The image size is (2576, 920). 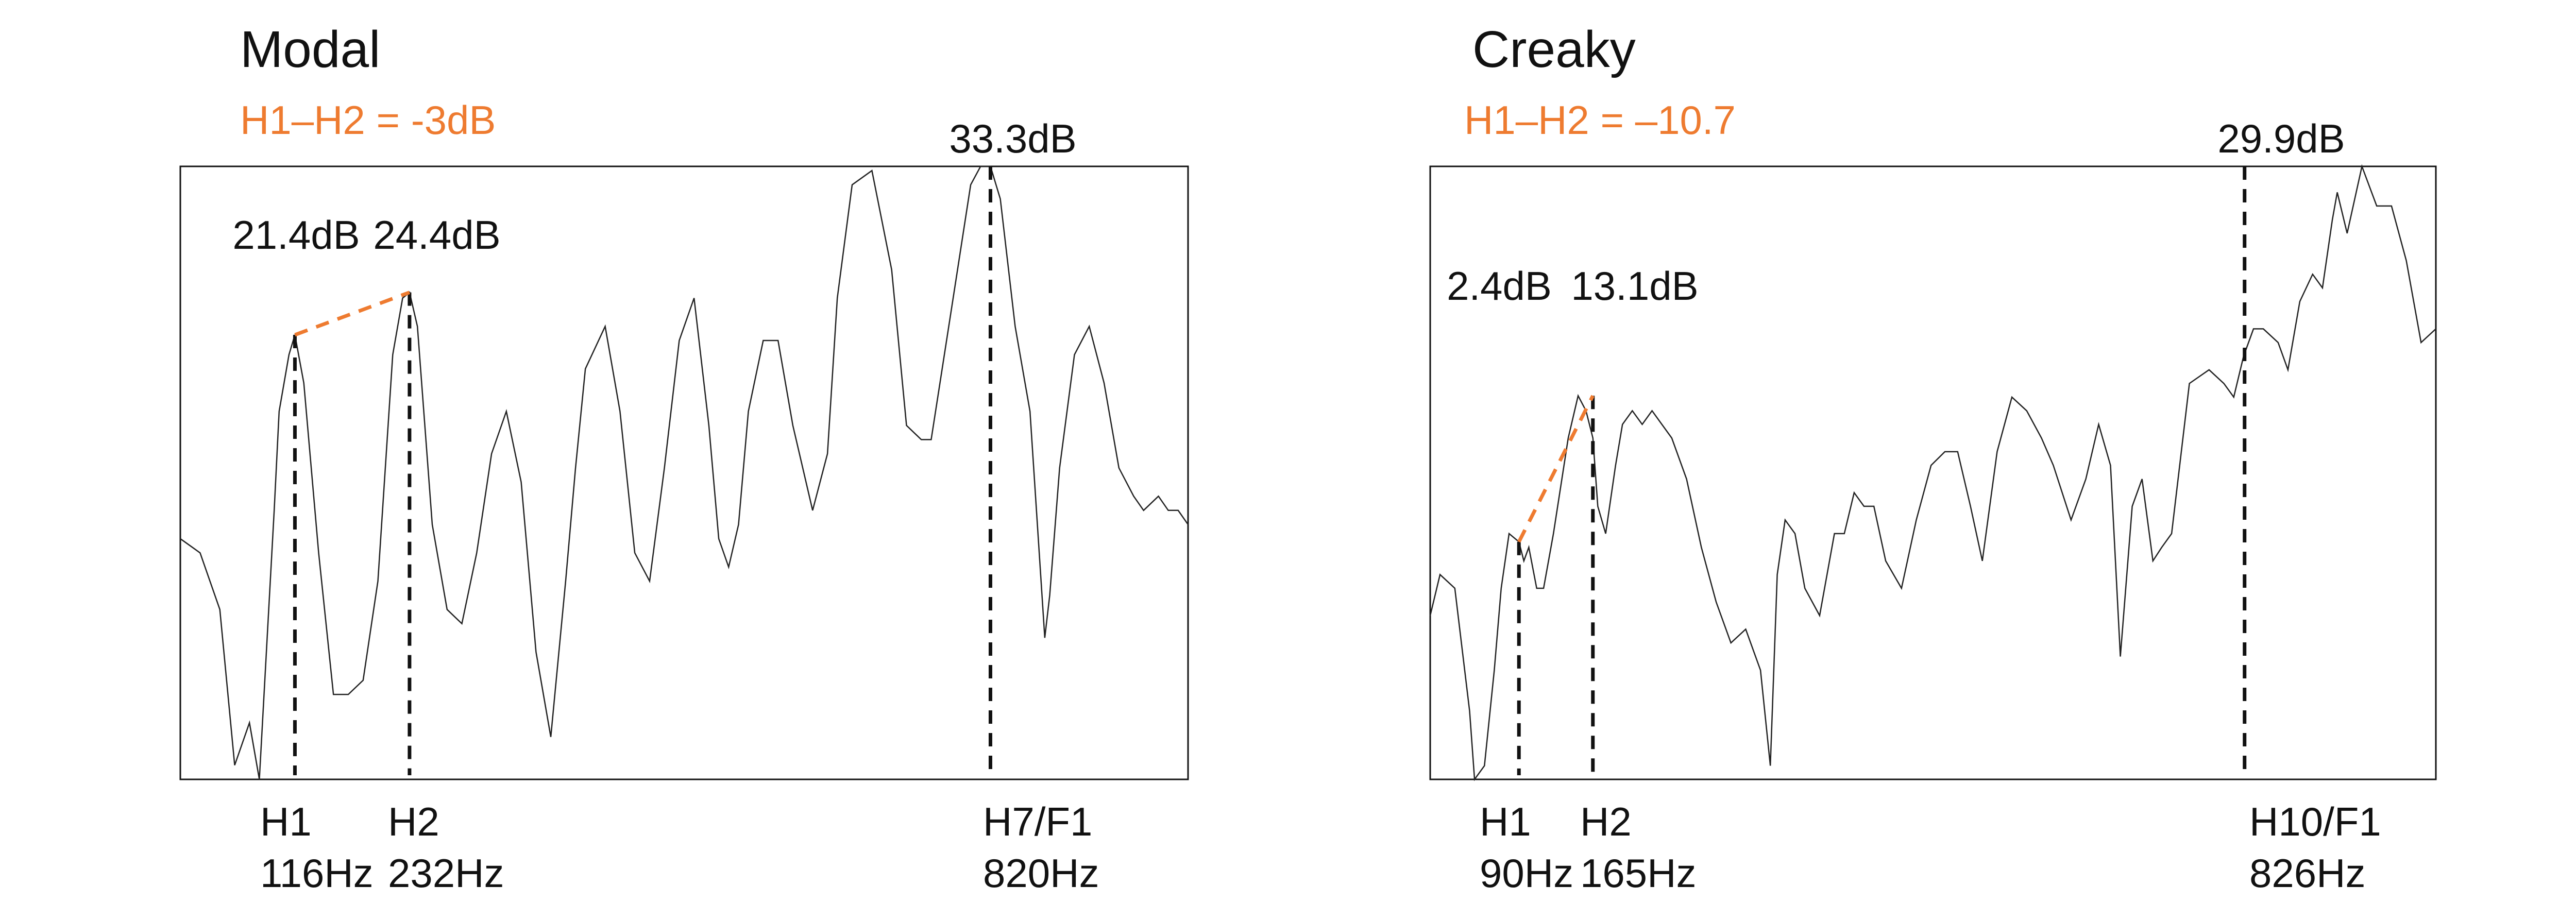 What do you see at coordinates (1037, 822) in the screenshot?
I see `formant-harmonic-label: H7/F1` at bounding box center [1037, 822].